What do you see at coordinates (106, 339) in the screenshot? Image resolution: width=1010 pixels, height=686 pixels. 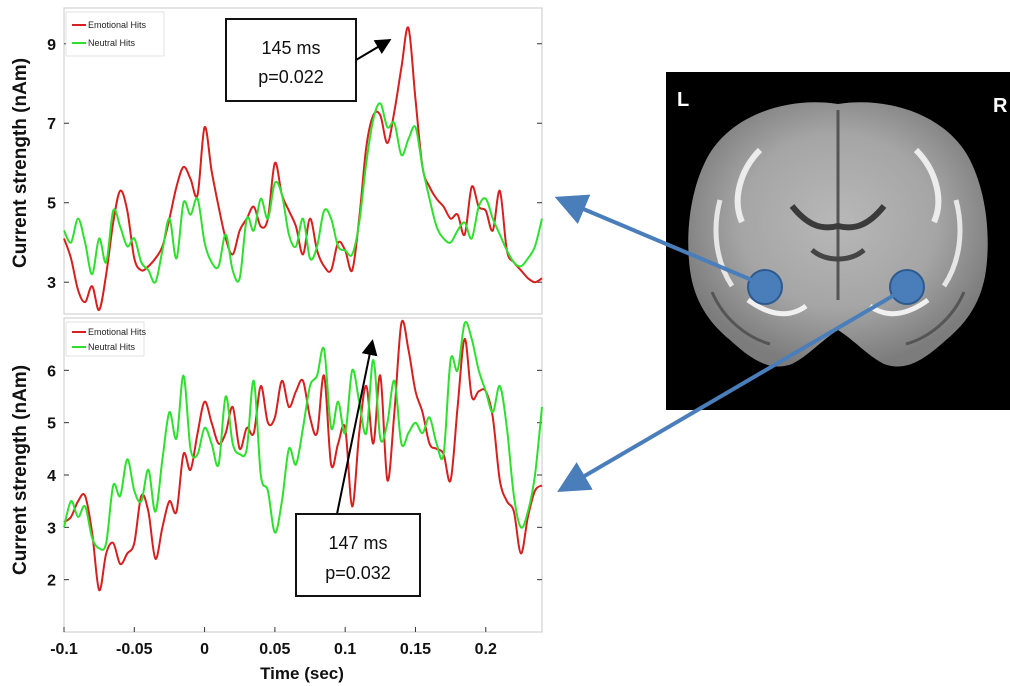 I see `bottom-legend: Emotional Hits Neutral Hits` at bounding box center [106, 339].